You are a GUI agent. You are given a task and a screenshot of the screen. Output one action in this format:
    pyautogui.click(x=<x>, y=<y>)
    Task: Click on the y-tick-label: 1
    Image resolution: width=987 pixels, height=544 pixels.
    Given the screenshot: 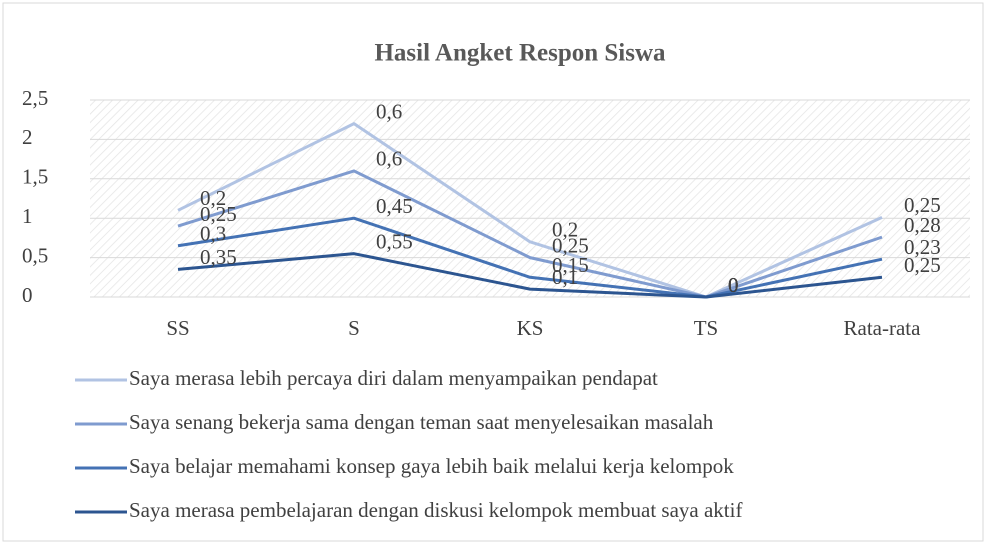 What is the action you would take?
    pyautogui.click(x=27, y=216)
    